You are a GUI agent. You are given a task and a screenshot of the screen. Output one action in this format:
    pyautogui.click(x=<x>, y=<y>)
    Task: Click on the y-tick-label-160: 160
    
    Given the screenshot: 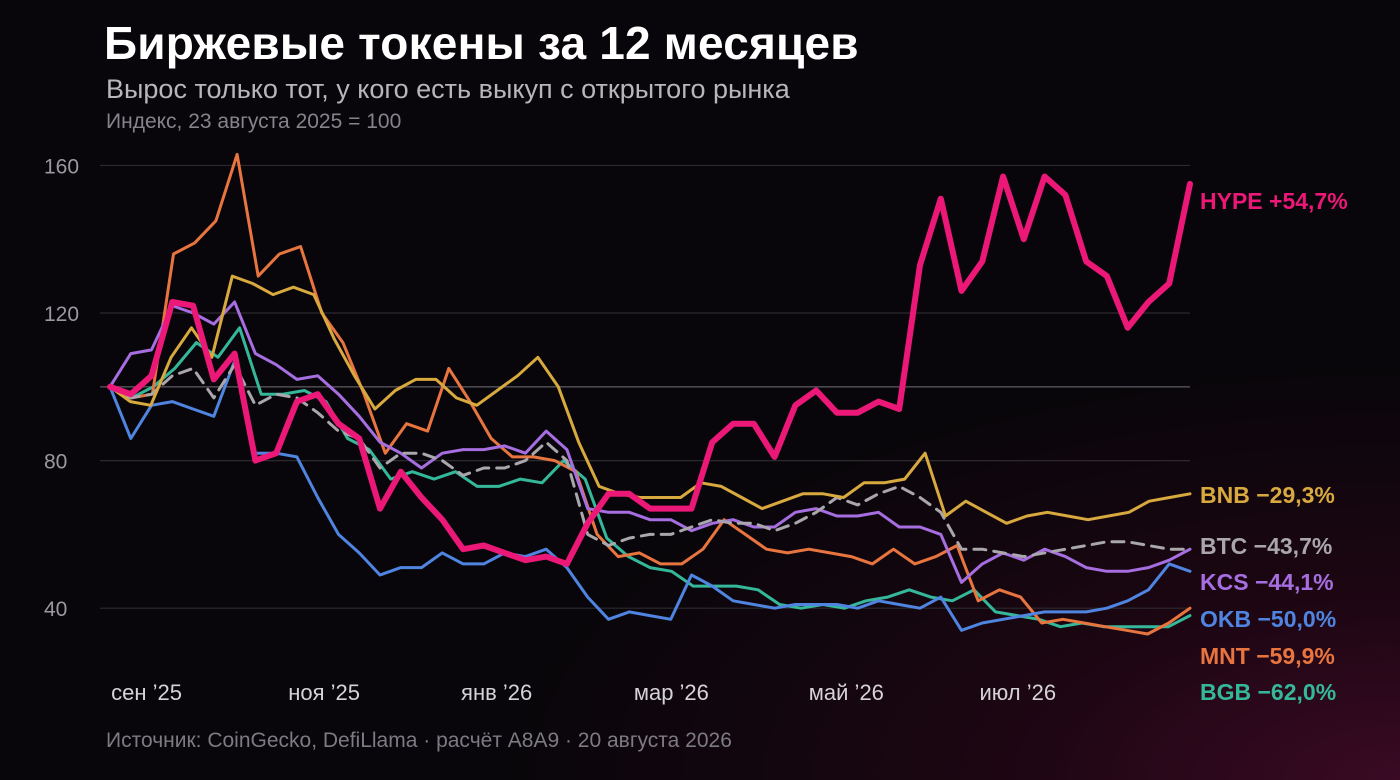 What is the action you would take?
    pyautogui.click(x=61, y=166)
    